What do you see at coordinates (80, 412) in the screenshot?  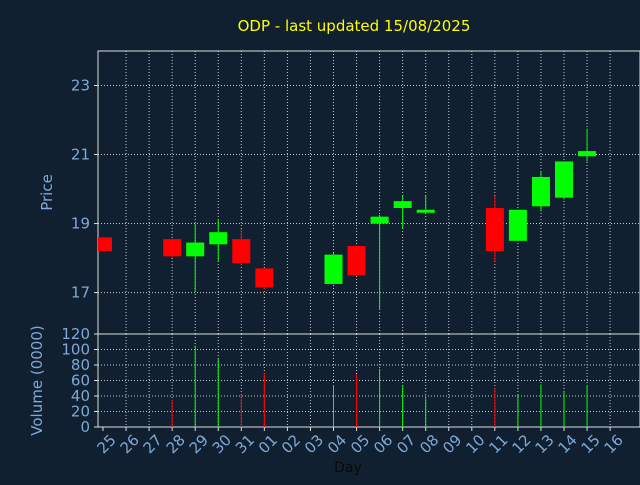 I see `volume-tick-label: 20` at bounding box center [80, 412].